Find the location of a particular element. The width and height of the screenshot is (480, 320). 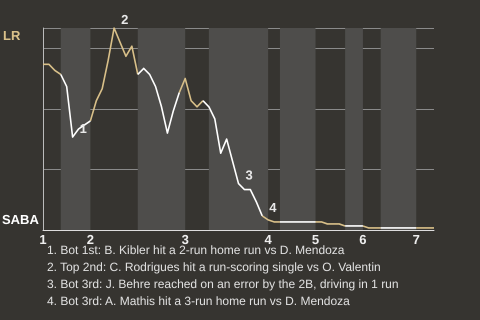

text: 2. Top 2nd: C. Rodrigues hit a run-scoring single vs O. Valentin is located at coordinates (214, 267).